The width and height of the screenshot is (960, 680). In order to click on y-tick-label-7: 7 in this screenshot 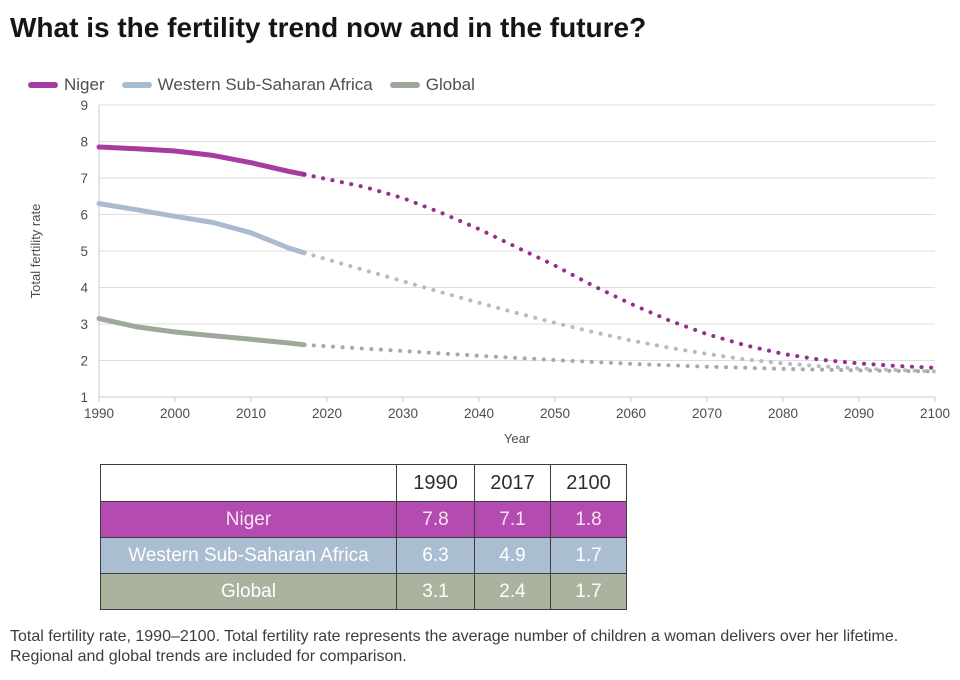, I will do `click(84, 178)`.